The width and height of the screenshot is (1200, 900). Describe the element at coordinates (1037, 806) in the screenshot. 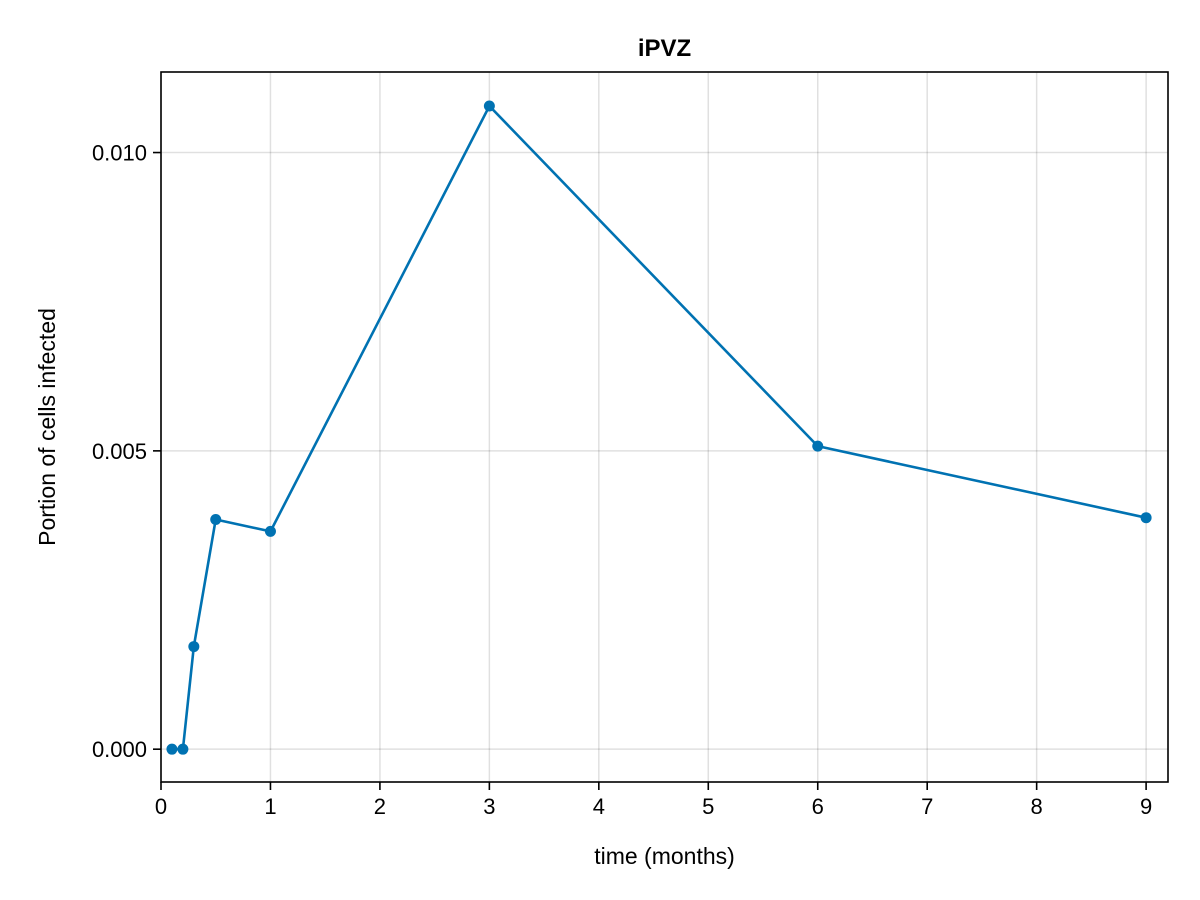

I see `x-tick-label: 8` at that location.